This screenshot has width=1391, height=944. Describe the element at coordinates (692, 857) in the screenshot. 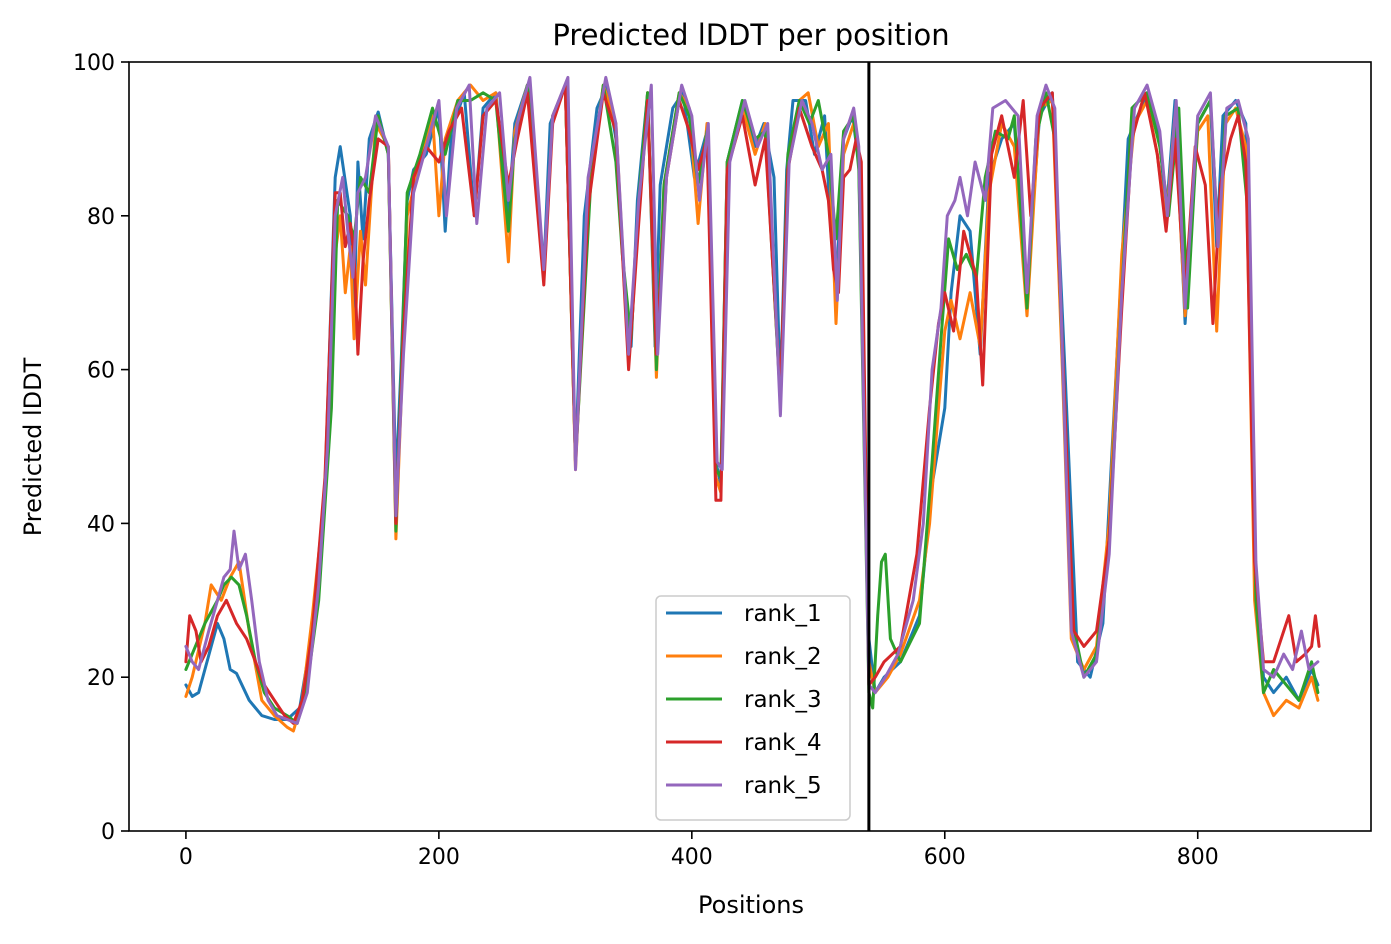

I see `x-tick-label: 400` at that location.